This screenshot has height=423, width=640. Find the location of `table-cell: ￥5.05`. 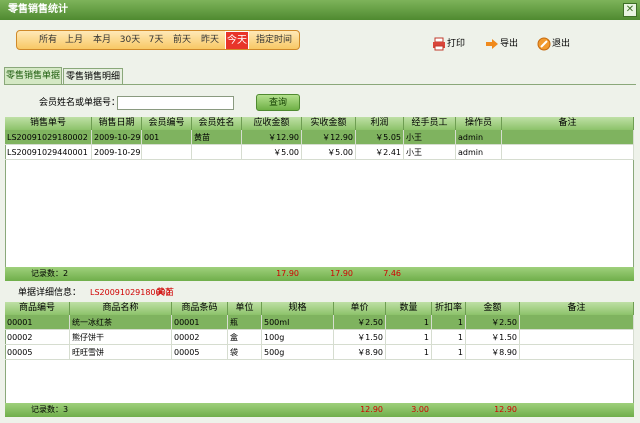

table-cell: ￥5.05 is located at coordinates (380, 137).